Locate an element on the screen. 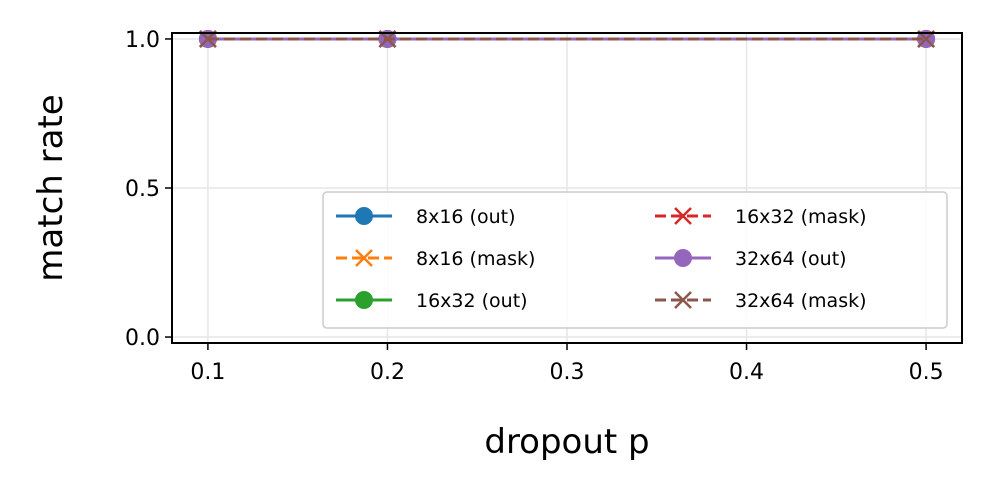  legend-label: 32x64 (mask) is located at coordinates (801, 301).